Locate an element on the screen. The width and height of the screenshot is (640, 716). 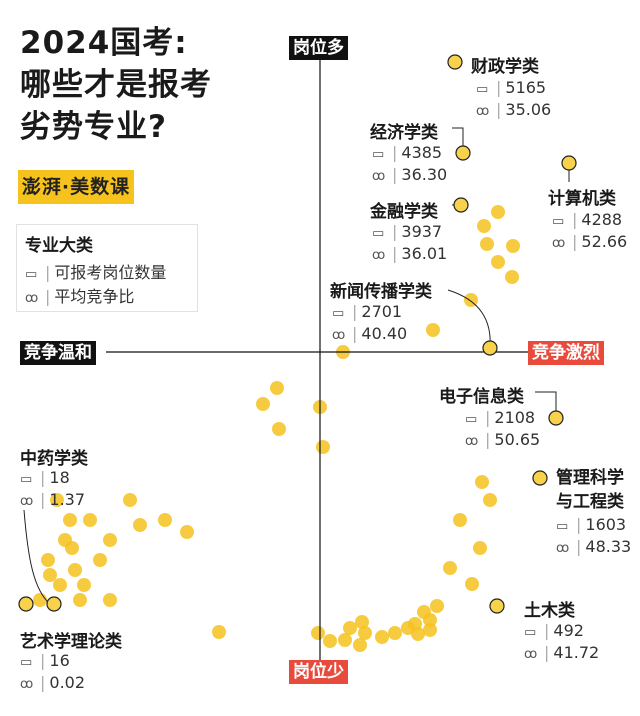
positions-value: 4385 is located at coordinates (422, 152).